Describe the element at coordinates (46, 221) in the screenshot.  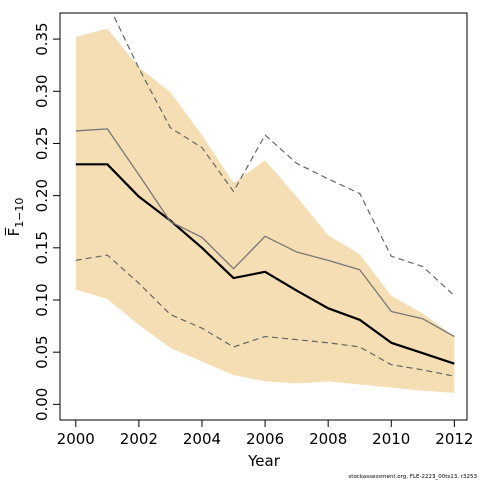
I see `y-axis: 0.00 0.05 0.10 0.15 0.20 0.25 0.30 0.35` at that location.